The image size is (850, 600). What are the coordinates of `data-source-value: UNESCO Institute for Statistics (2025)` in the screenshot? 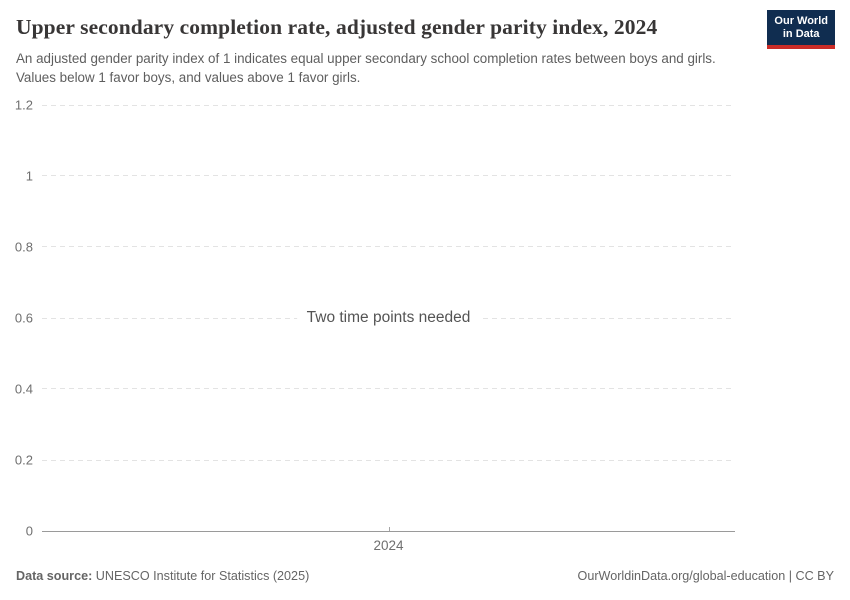 It's located at (202, 576).